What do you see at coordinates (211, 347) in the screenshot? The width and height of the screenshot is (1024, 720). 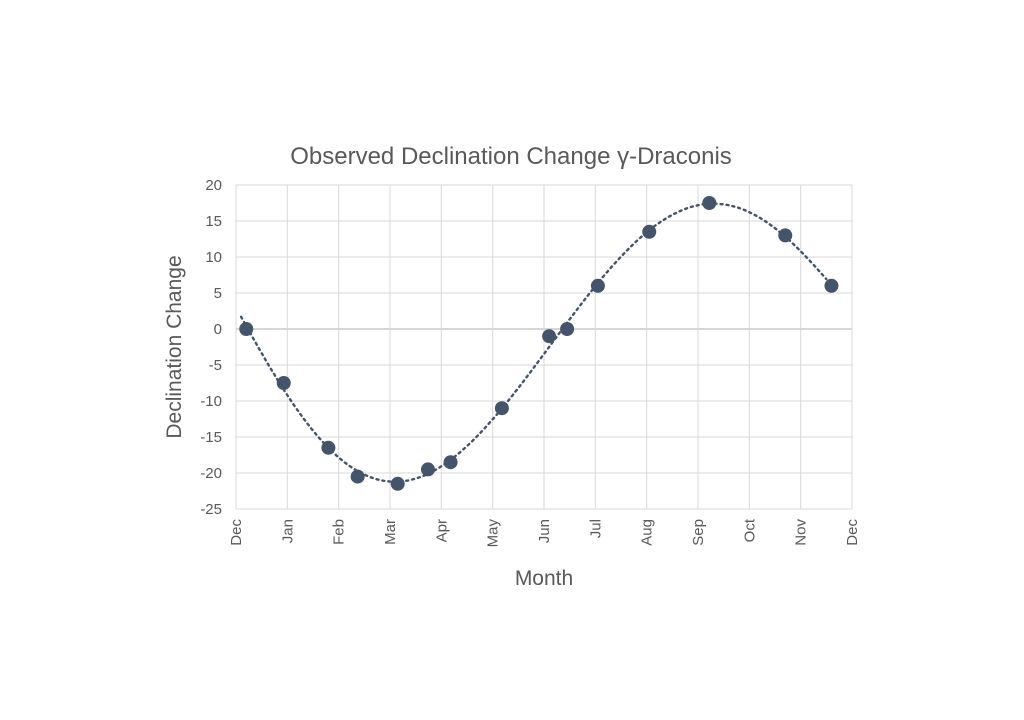 I see `y-axis-tick-labels: 20 15 10 5 0 -5 -10 -15 -20 -25` at bounding box center [211, 347].